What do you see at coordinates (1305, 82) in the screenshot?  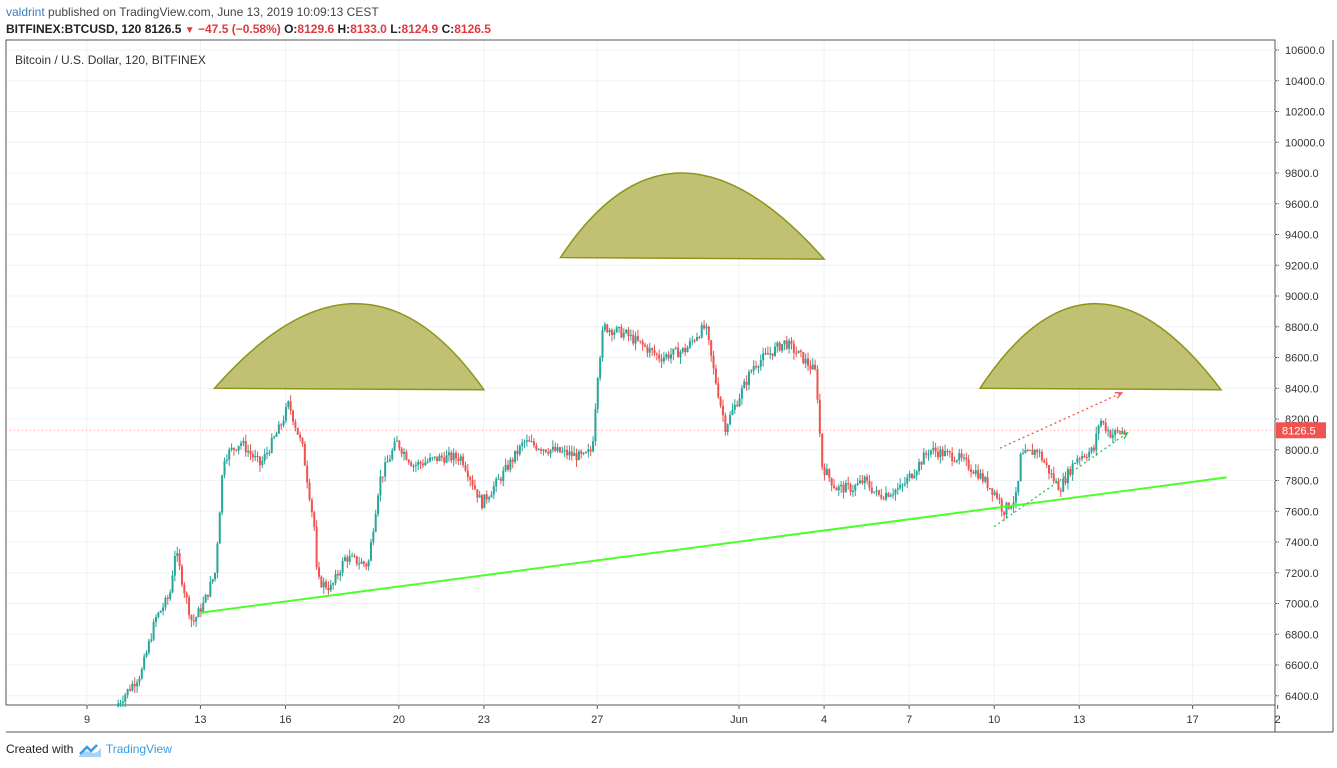 I see `y-tick-label: 10400.0` at bounding box center [1305, 82].